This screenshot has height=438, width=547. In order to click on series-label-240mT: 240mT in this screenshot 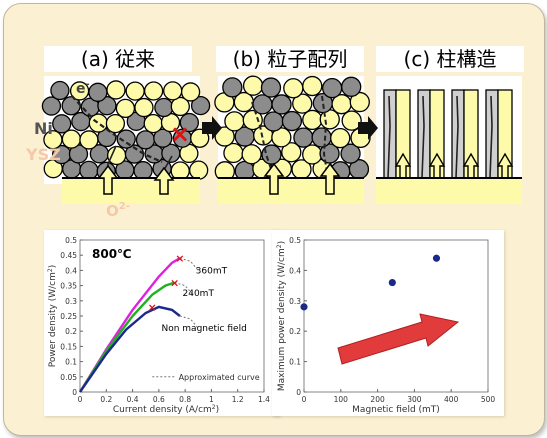, I will do `click(199, 294)`.